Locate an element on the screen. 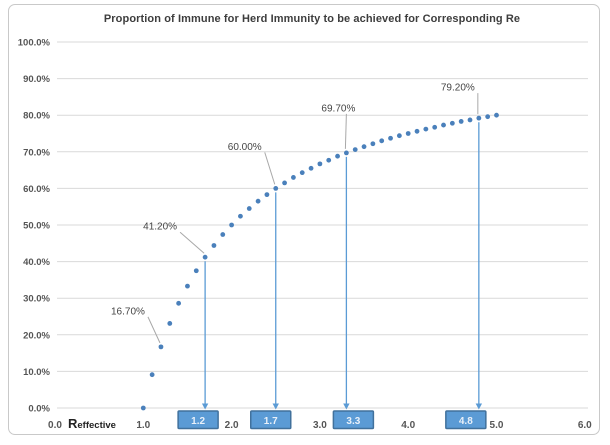 The width and height of the screenshot is (610, 445). axis-value-box-label: 1.7 is located at coordinates (271, 421).